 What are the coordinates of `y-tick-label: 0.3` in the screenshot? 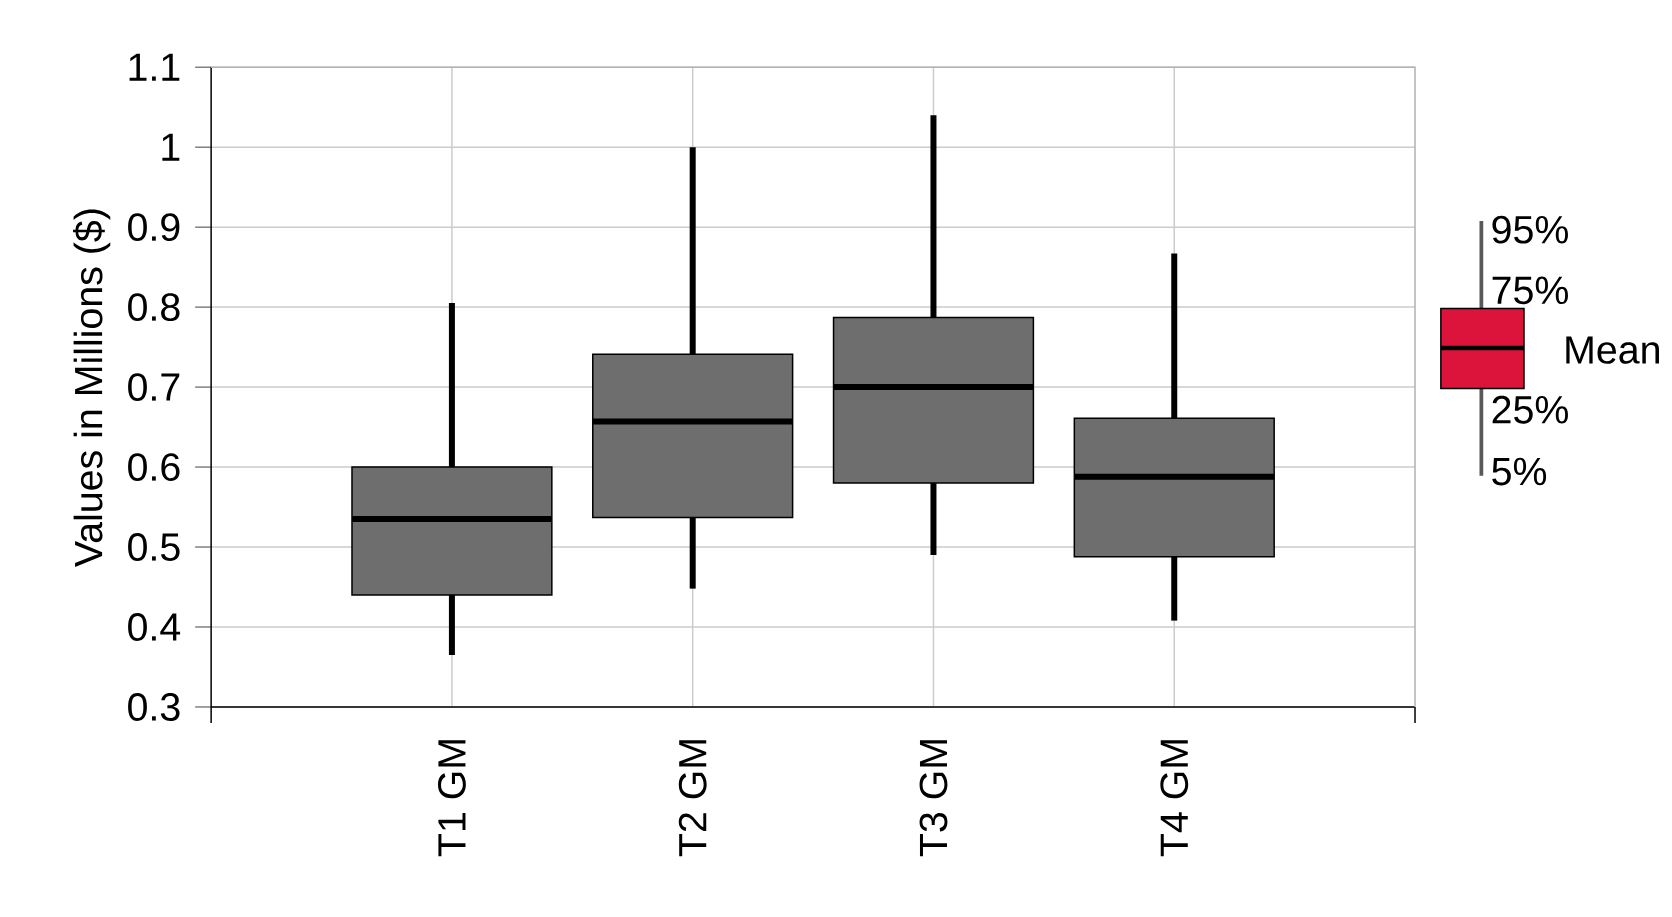 It's located at (154, 707).